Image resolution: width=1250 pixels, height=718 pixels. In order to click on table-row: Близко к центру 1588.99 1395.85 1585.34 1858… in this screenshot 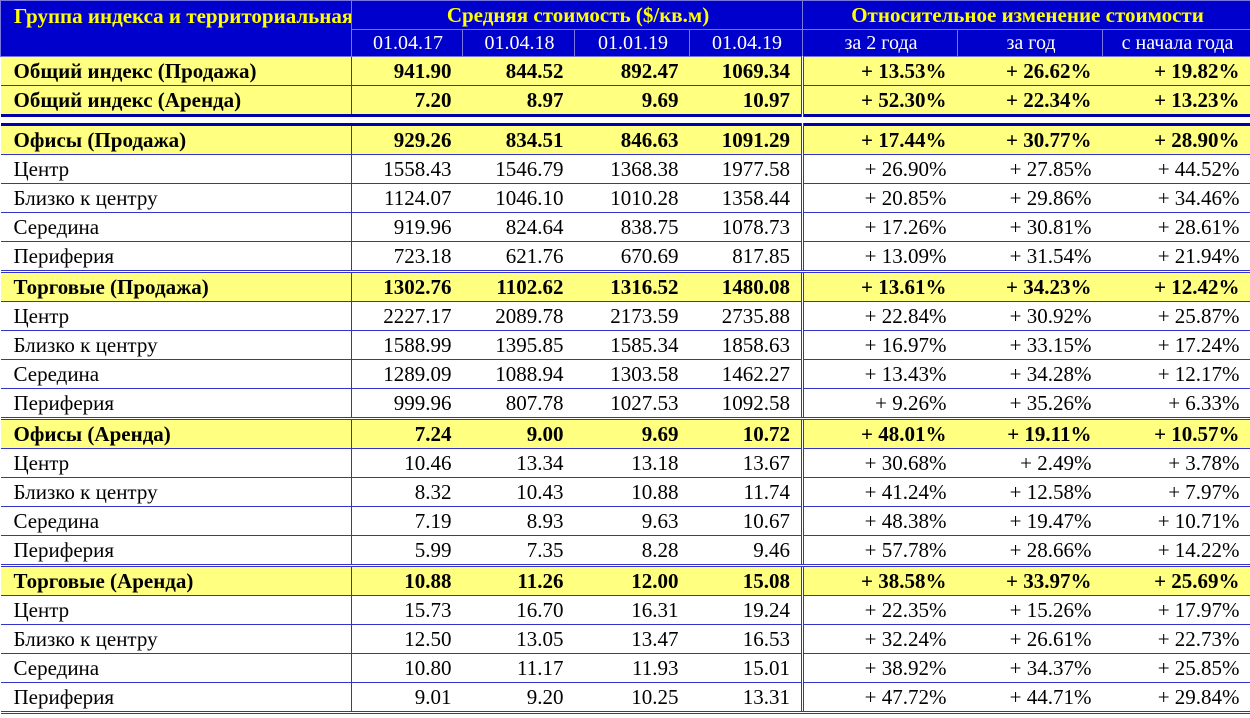, I will do `click(625, 345)`.